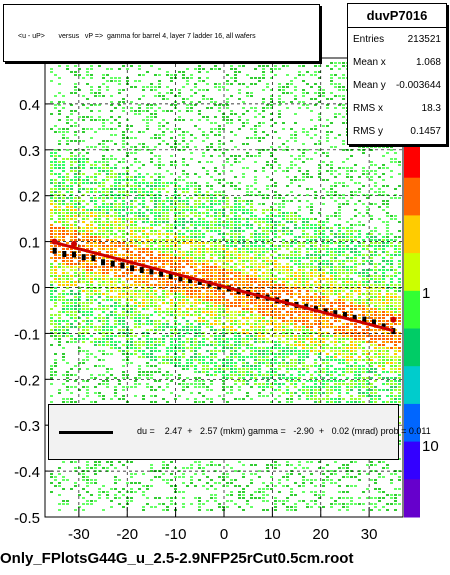 The height and width of the screenshot is (575, 450). What do you see at coordinates (369, 62) in the screenshot?
I see `stats-label: Mean x` at bounding box center [369, 62].